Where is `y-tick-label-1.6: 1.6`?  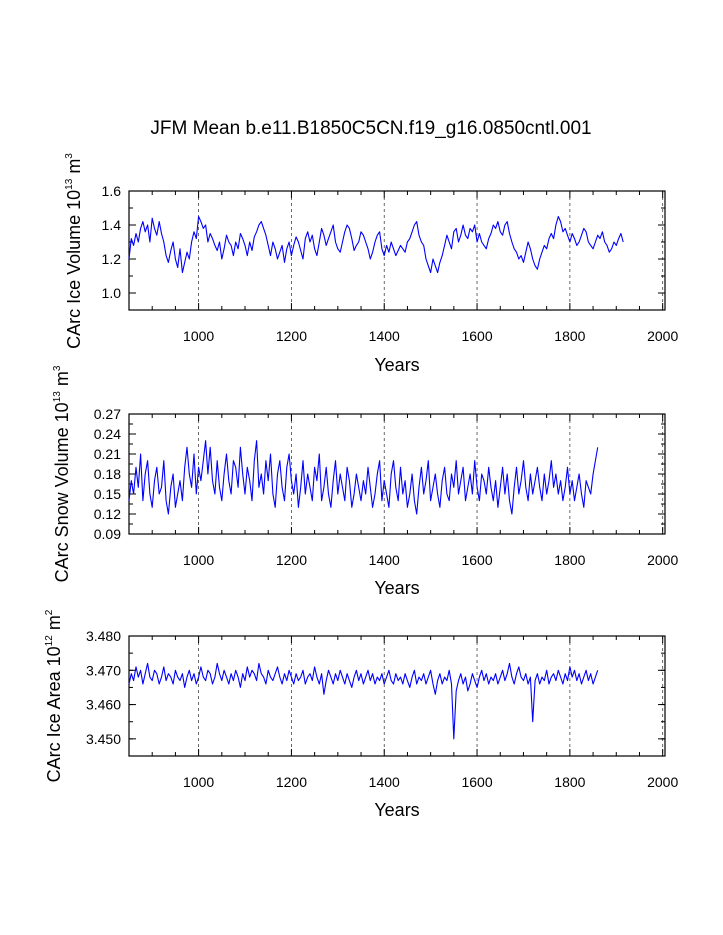
y-tick-label-1.6: 1.6 is located at coordinates (112, 191).